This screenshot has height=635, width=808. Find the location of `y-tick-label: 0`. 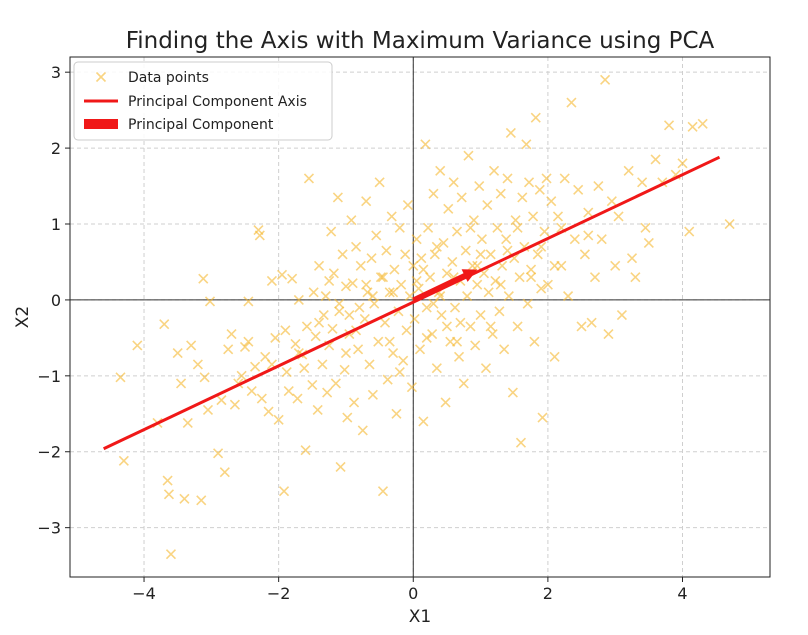

y-tick-label: 0 is located at coordinates (56, 300).